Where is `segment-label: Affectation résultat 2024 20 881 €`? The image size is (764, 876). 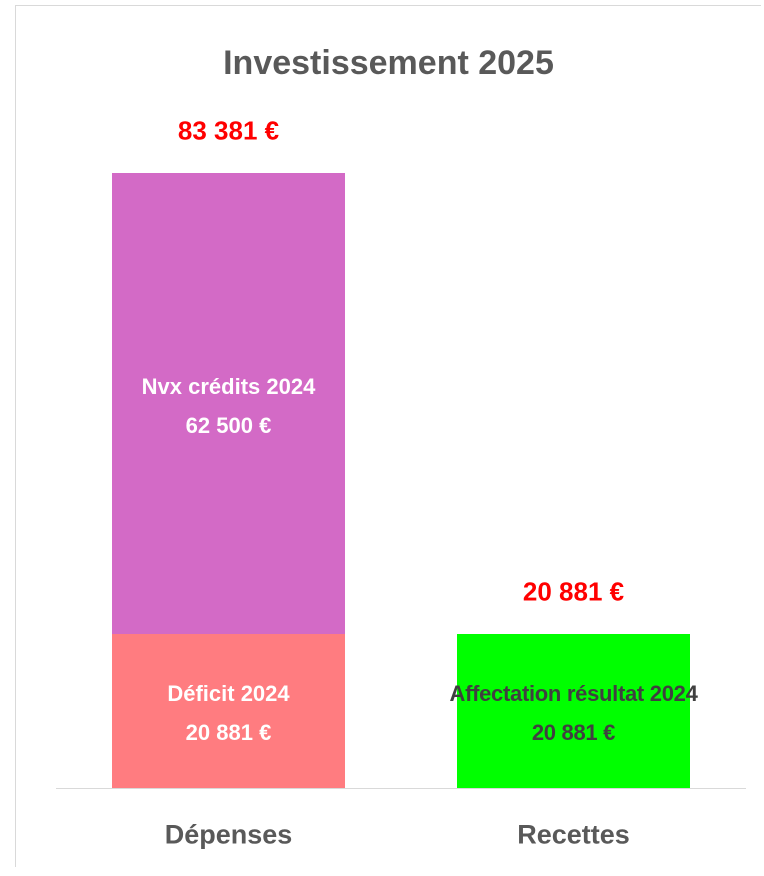
segment-label: Affectation résultat 2024 20 881 € is located at coordinates (574, 713).